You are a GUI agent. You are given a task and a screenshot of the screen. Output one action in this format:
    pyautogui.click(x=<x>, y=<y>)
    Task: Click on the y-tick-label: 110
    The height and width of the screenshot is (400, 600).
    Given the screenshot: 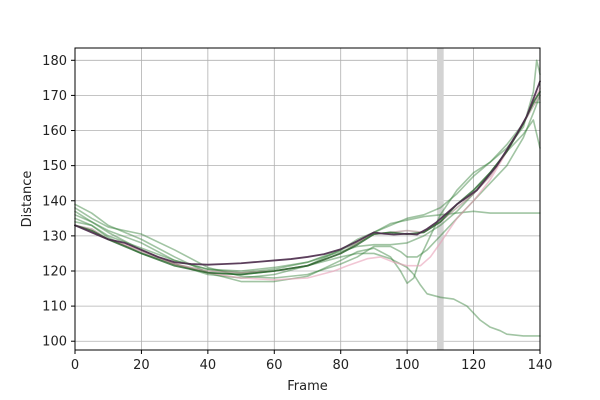 What is the action you would take?
    pyautogui.click(x=54, y=307)
    